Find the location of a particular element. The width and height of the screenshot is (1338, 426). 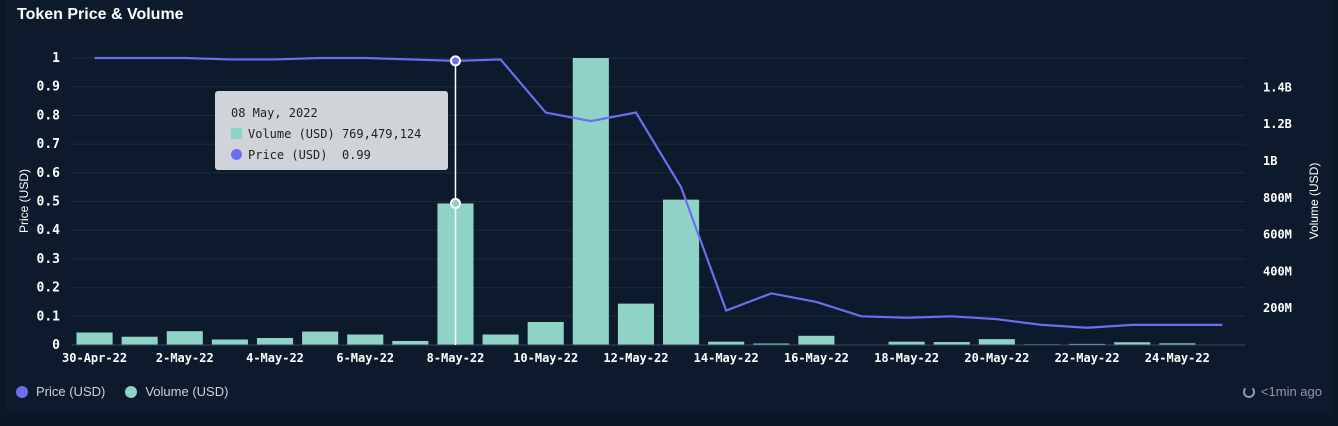

legend-item-price: Price (USD) is located at coordinates (60, 391).